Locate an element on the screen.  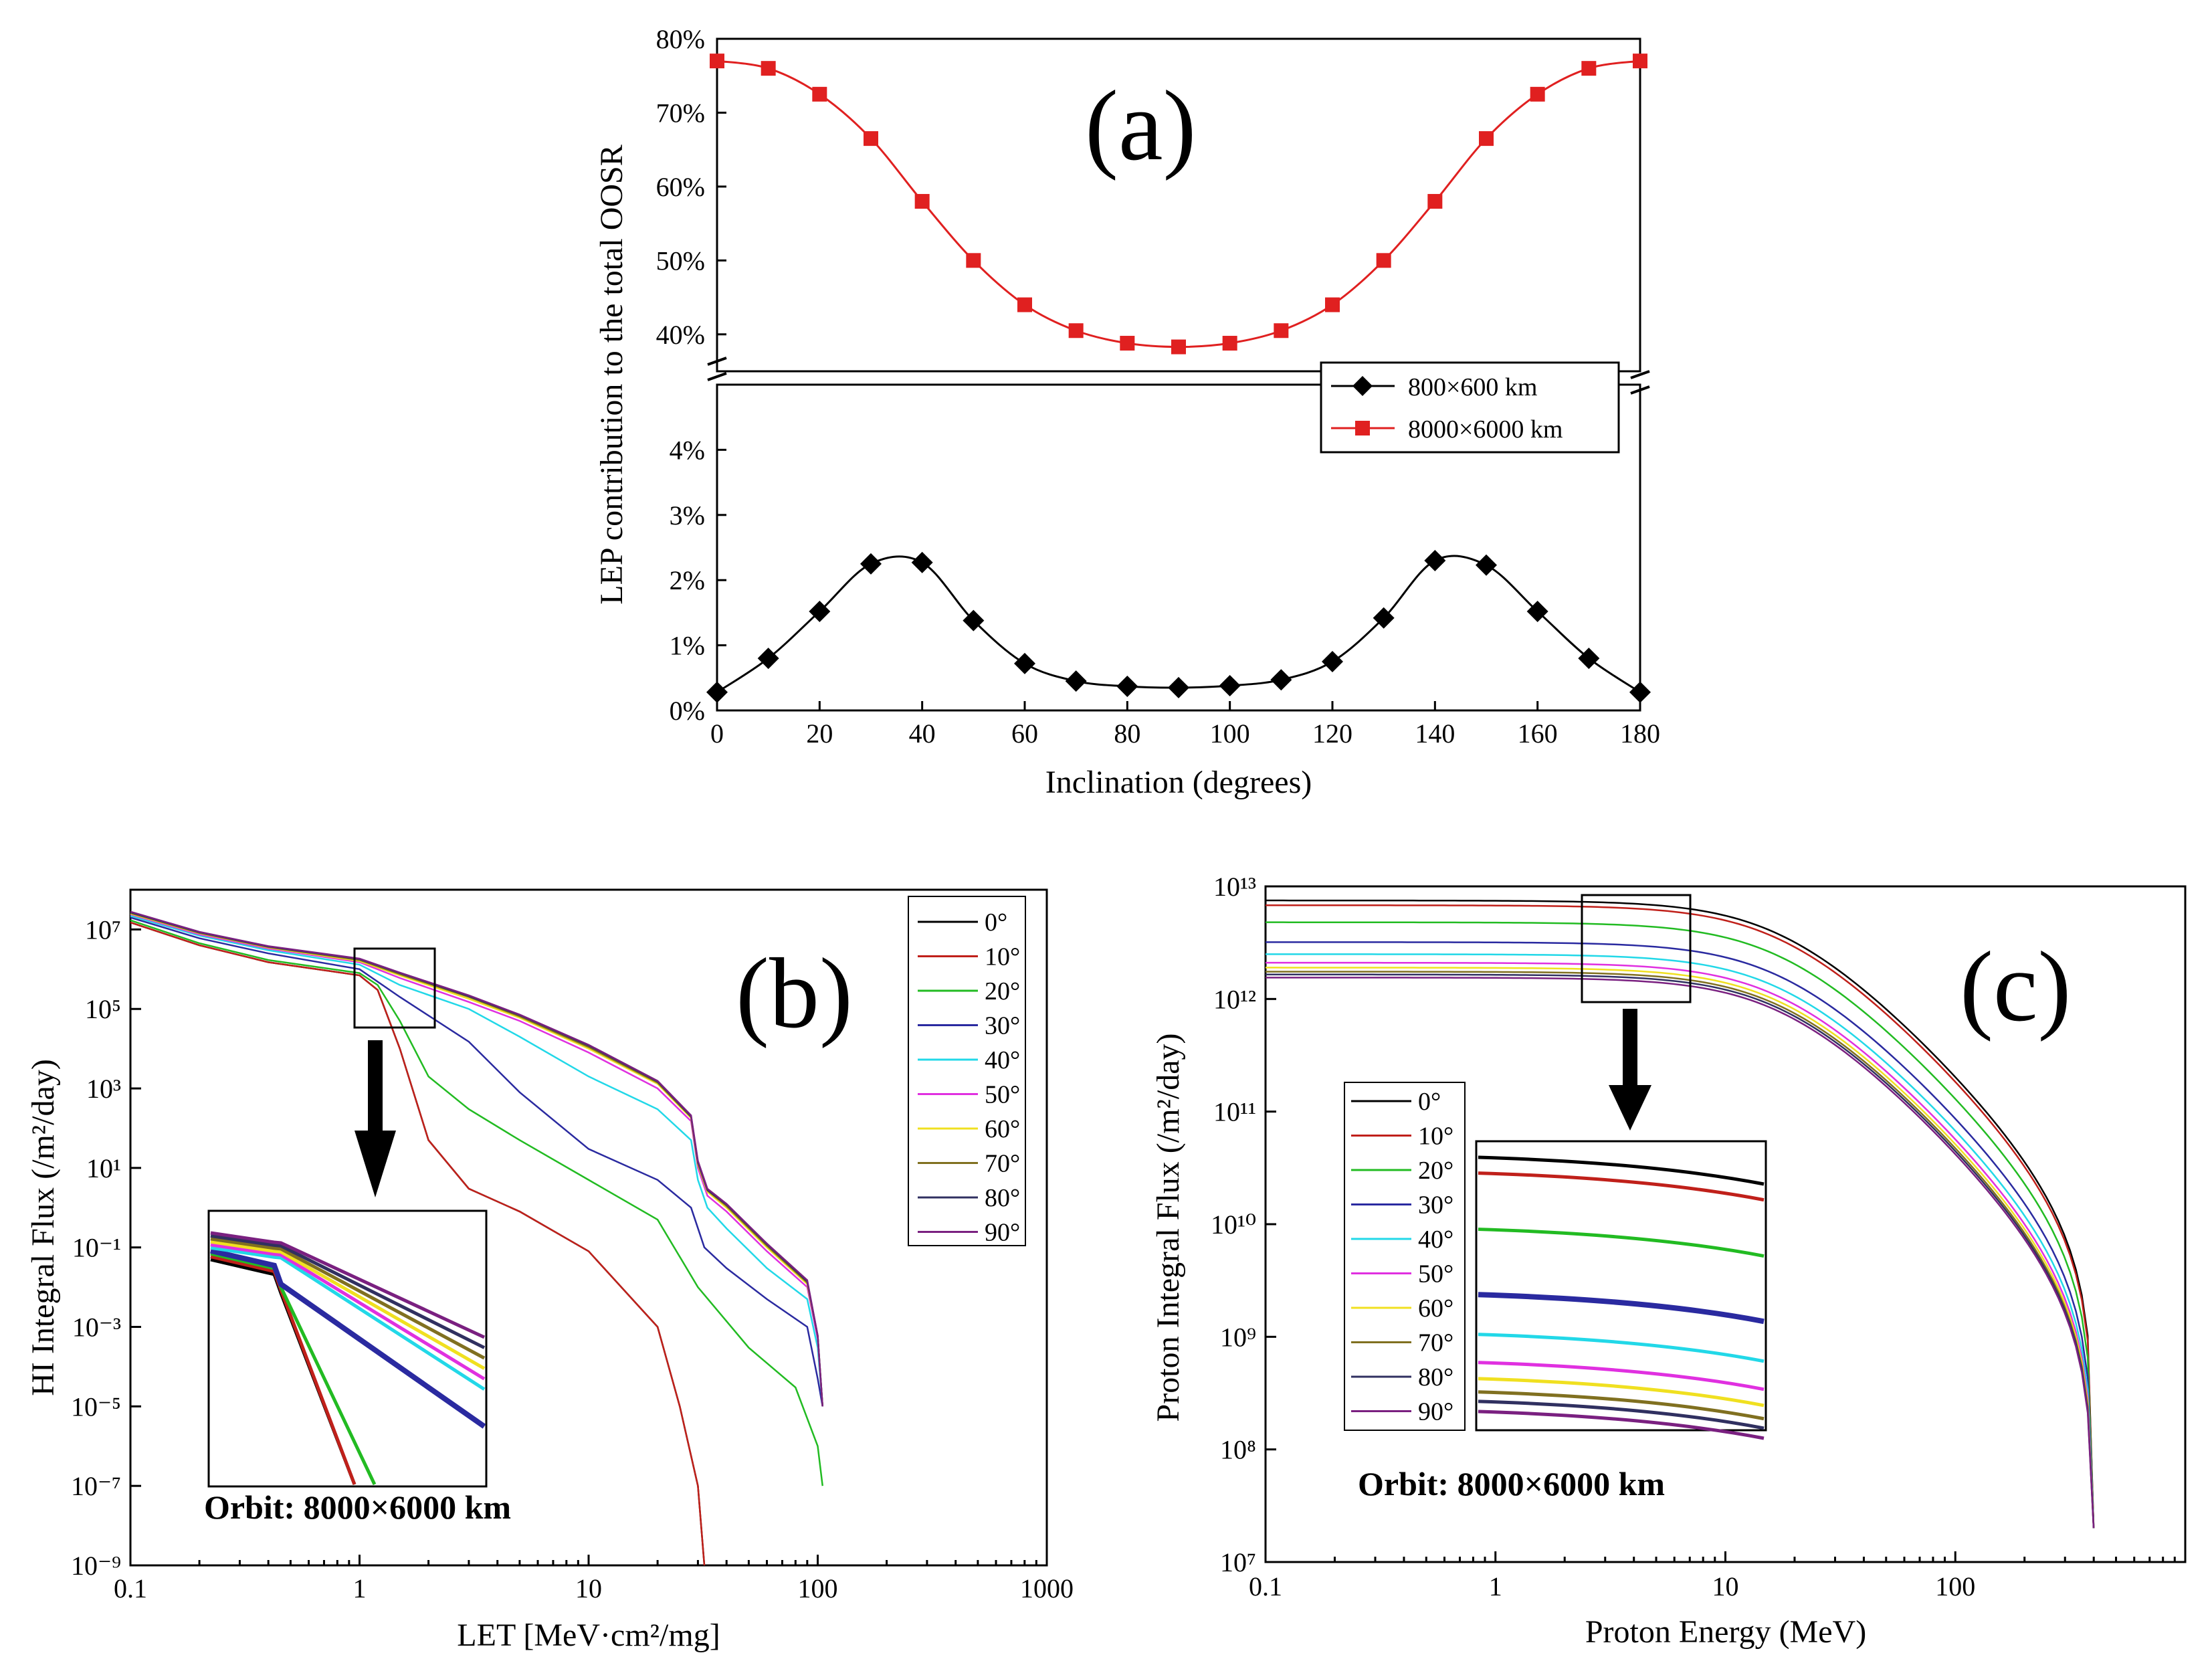
panel-c-legend-label: 0° is located at coordinates (1429, 1102).